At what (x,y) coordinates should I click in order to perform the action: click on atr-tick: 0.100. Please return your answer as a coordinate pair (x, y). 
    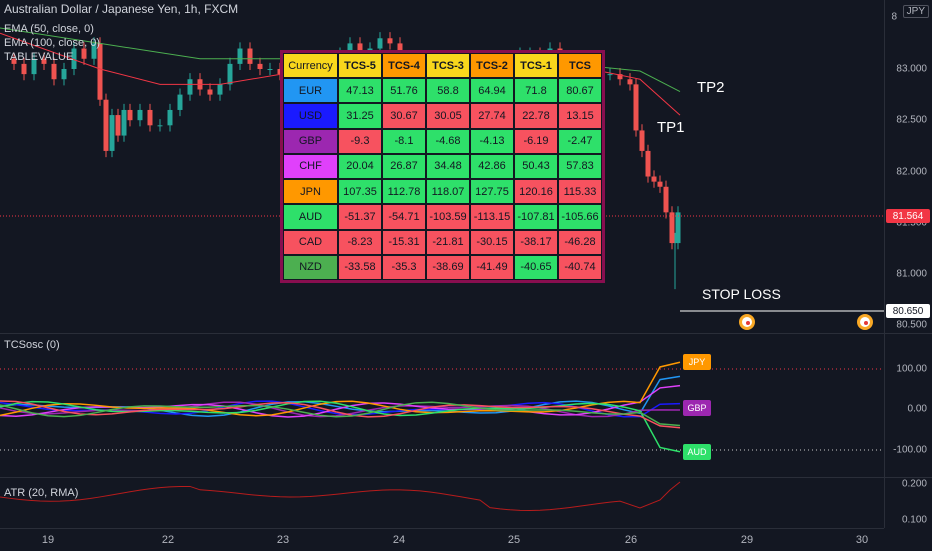
    Looking at the image, I should click on (914, 520).